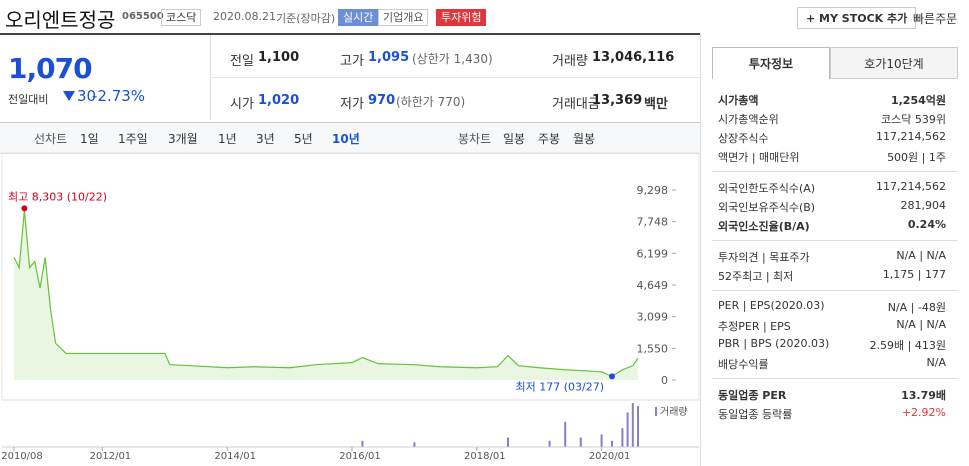  Describe the element at coordinates (653, 285) in the screenshot. I see `y-tick-label: 4,649` at that location.